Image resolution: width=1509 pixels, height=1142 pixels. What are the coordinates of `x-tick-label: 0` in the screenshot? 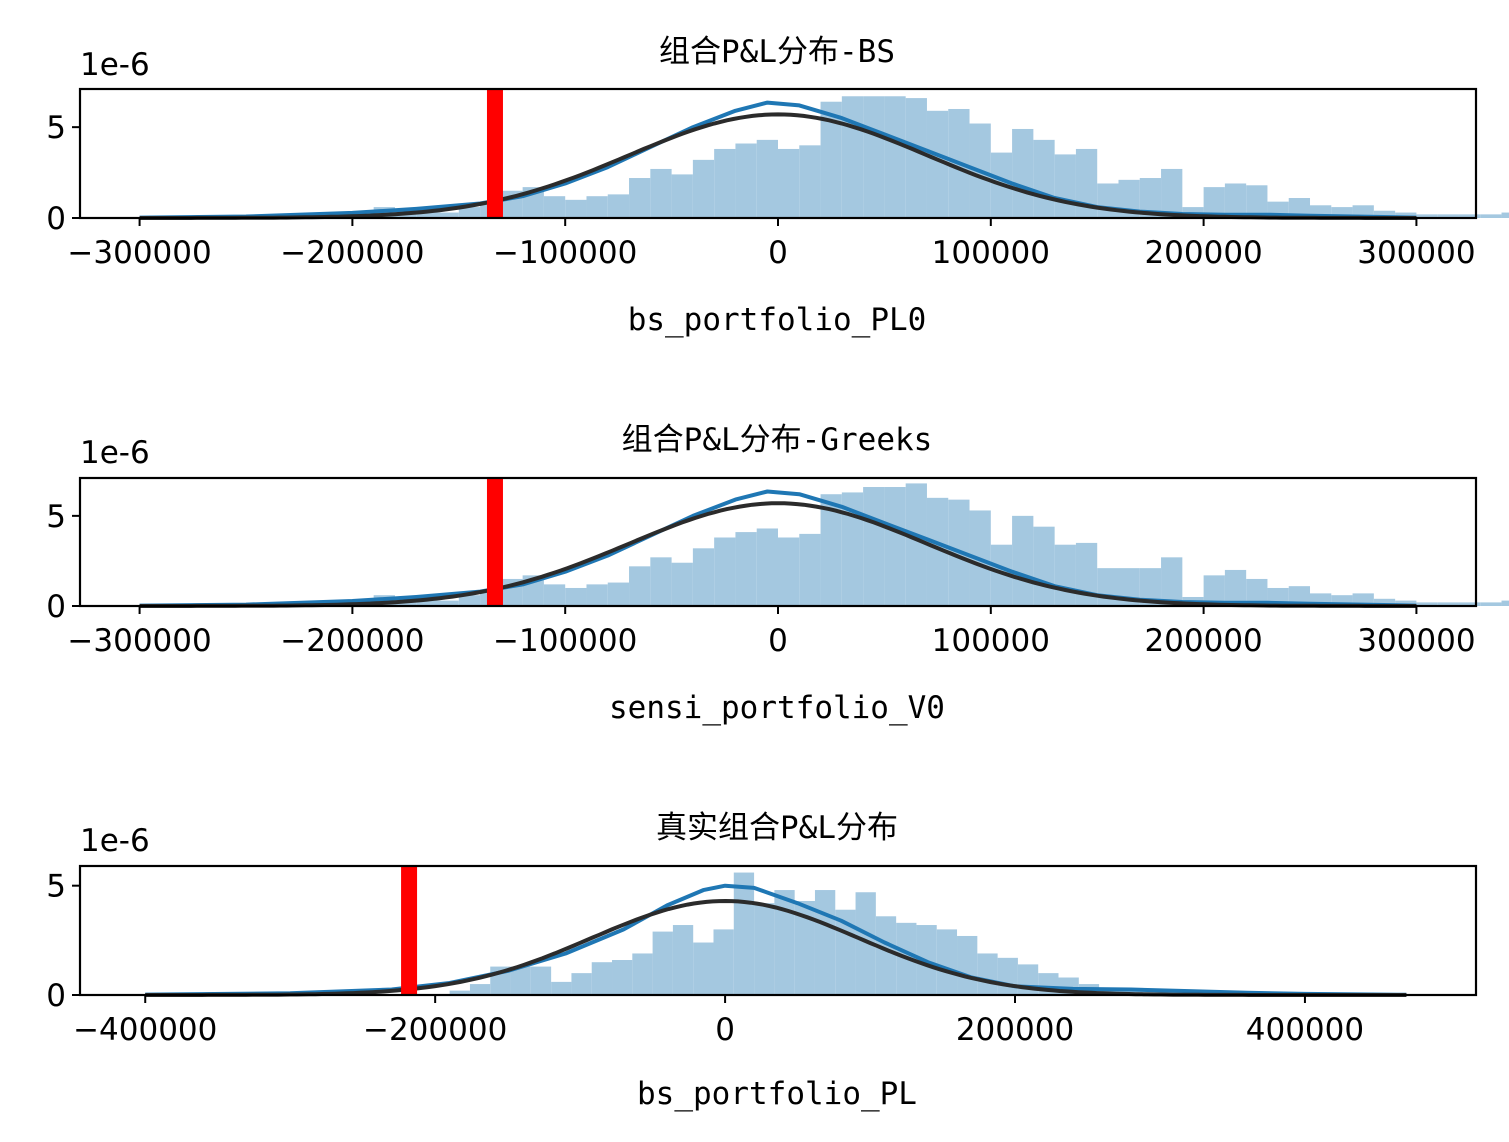 It's located at (778, 641).